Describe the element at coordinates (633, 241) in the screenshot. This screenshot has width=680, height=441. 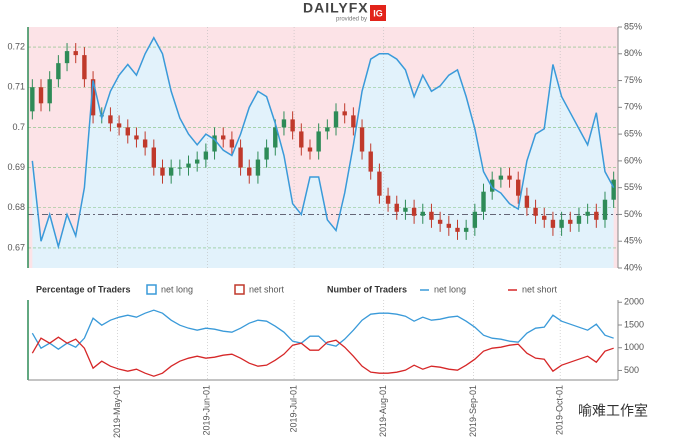
I see `y2-tick-label: 45%` at that location.